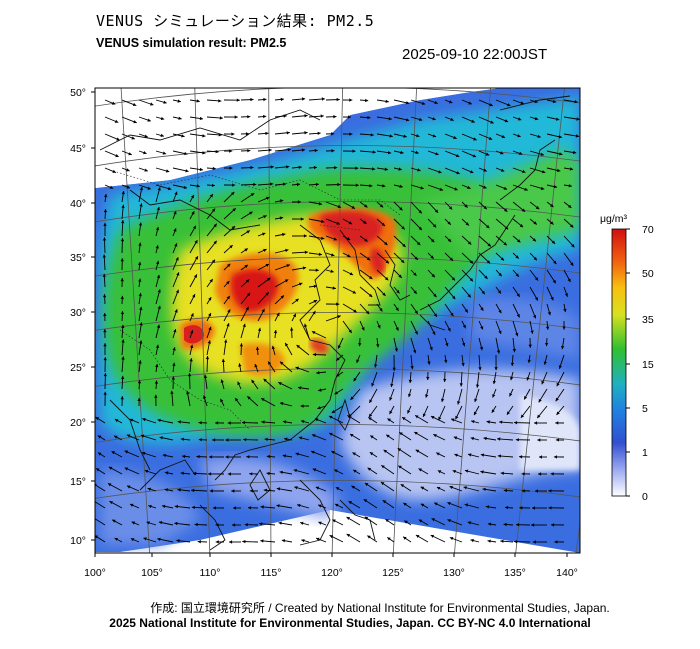 The height and width of the screenshot is (649, 700). I want to click on colorbar: μg/m³ 70 50 35 15 5 1 0, so click(627, 358).